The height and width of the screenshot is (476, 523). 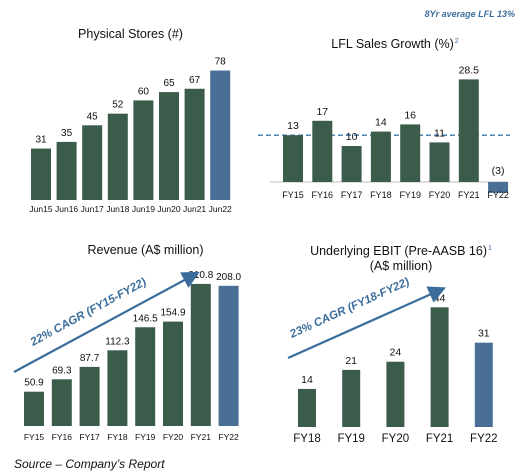 What do you see at coordinates (440, 298) in the screenshot?
I see `ebit-value-label: 44` at bounding box center [440, 298].